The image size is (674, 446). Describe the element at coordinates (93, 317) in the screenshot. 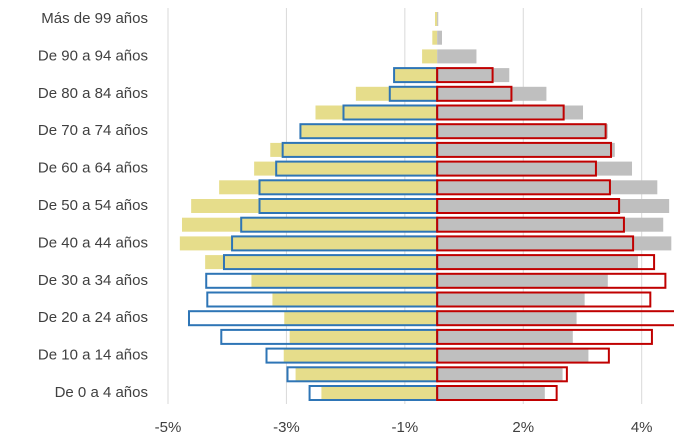

I see `y-tick-label: De 20 a 24 años` at that location.